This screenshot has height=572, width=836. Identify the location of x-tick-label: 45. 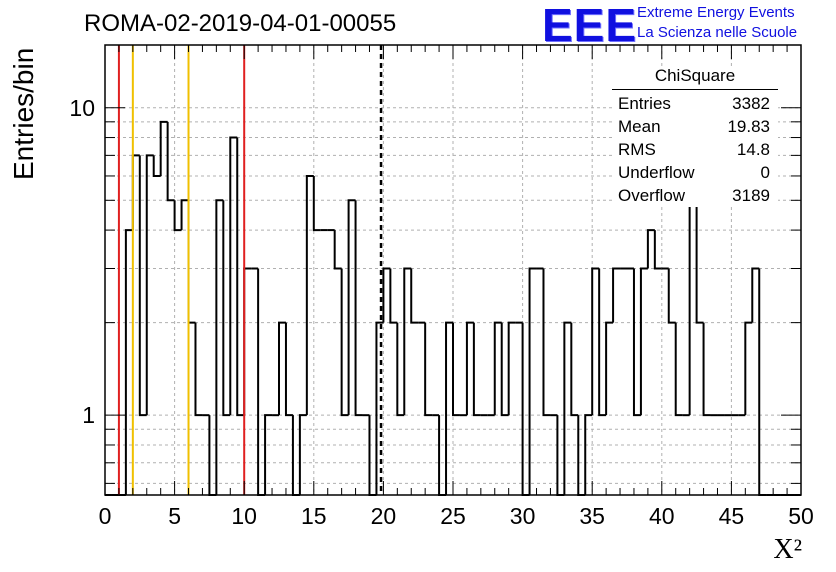
(732, 516).